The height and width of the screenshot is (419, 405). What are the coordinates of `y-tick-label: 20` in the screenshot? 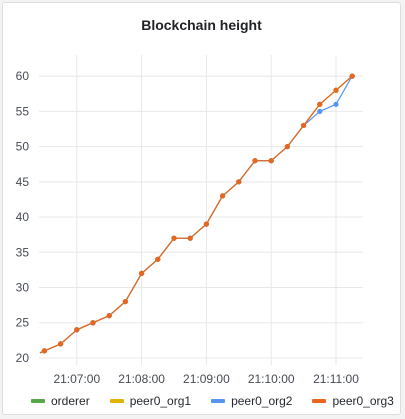 It's located at (23, 358).